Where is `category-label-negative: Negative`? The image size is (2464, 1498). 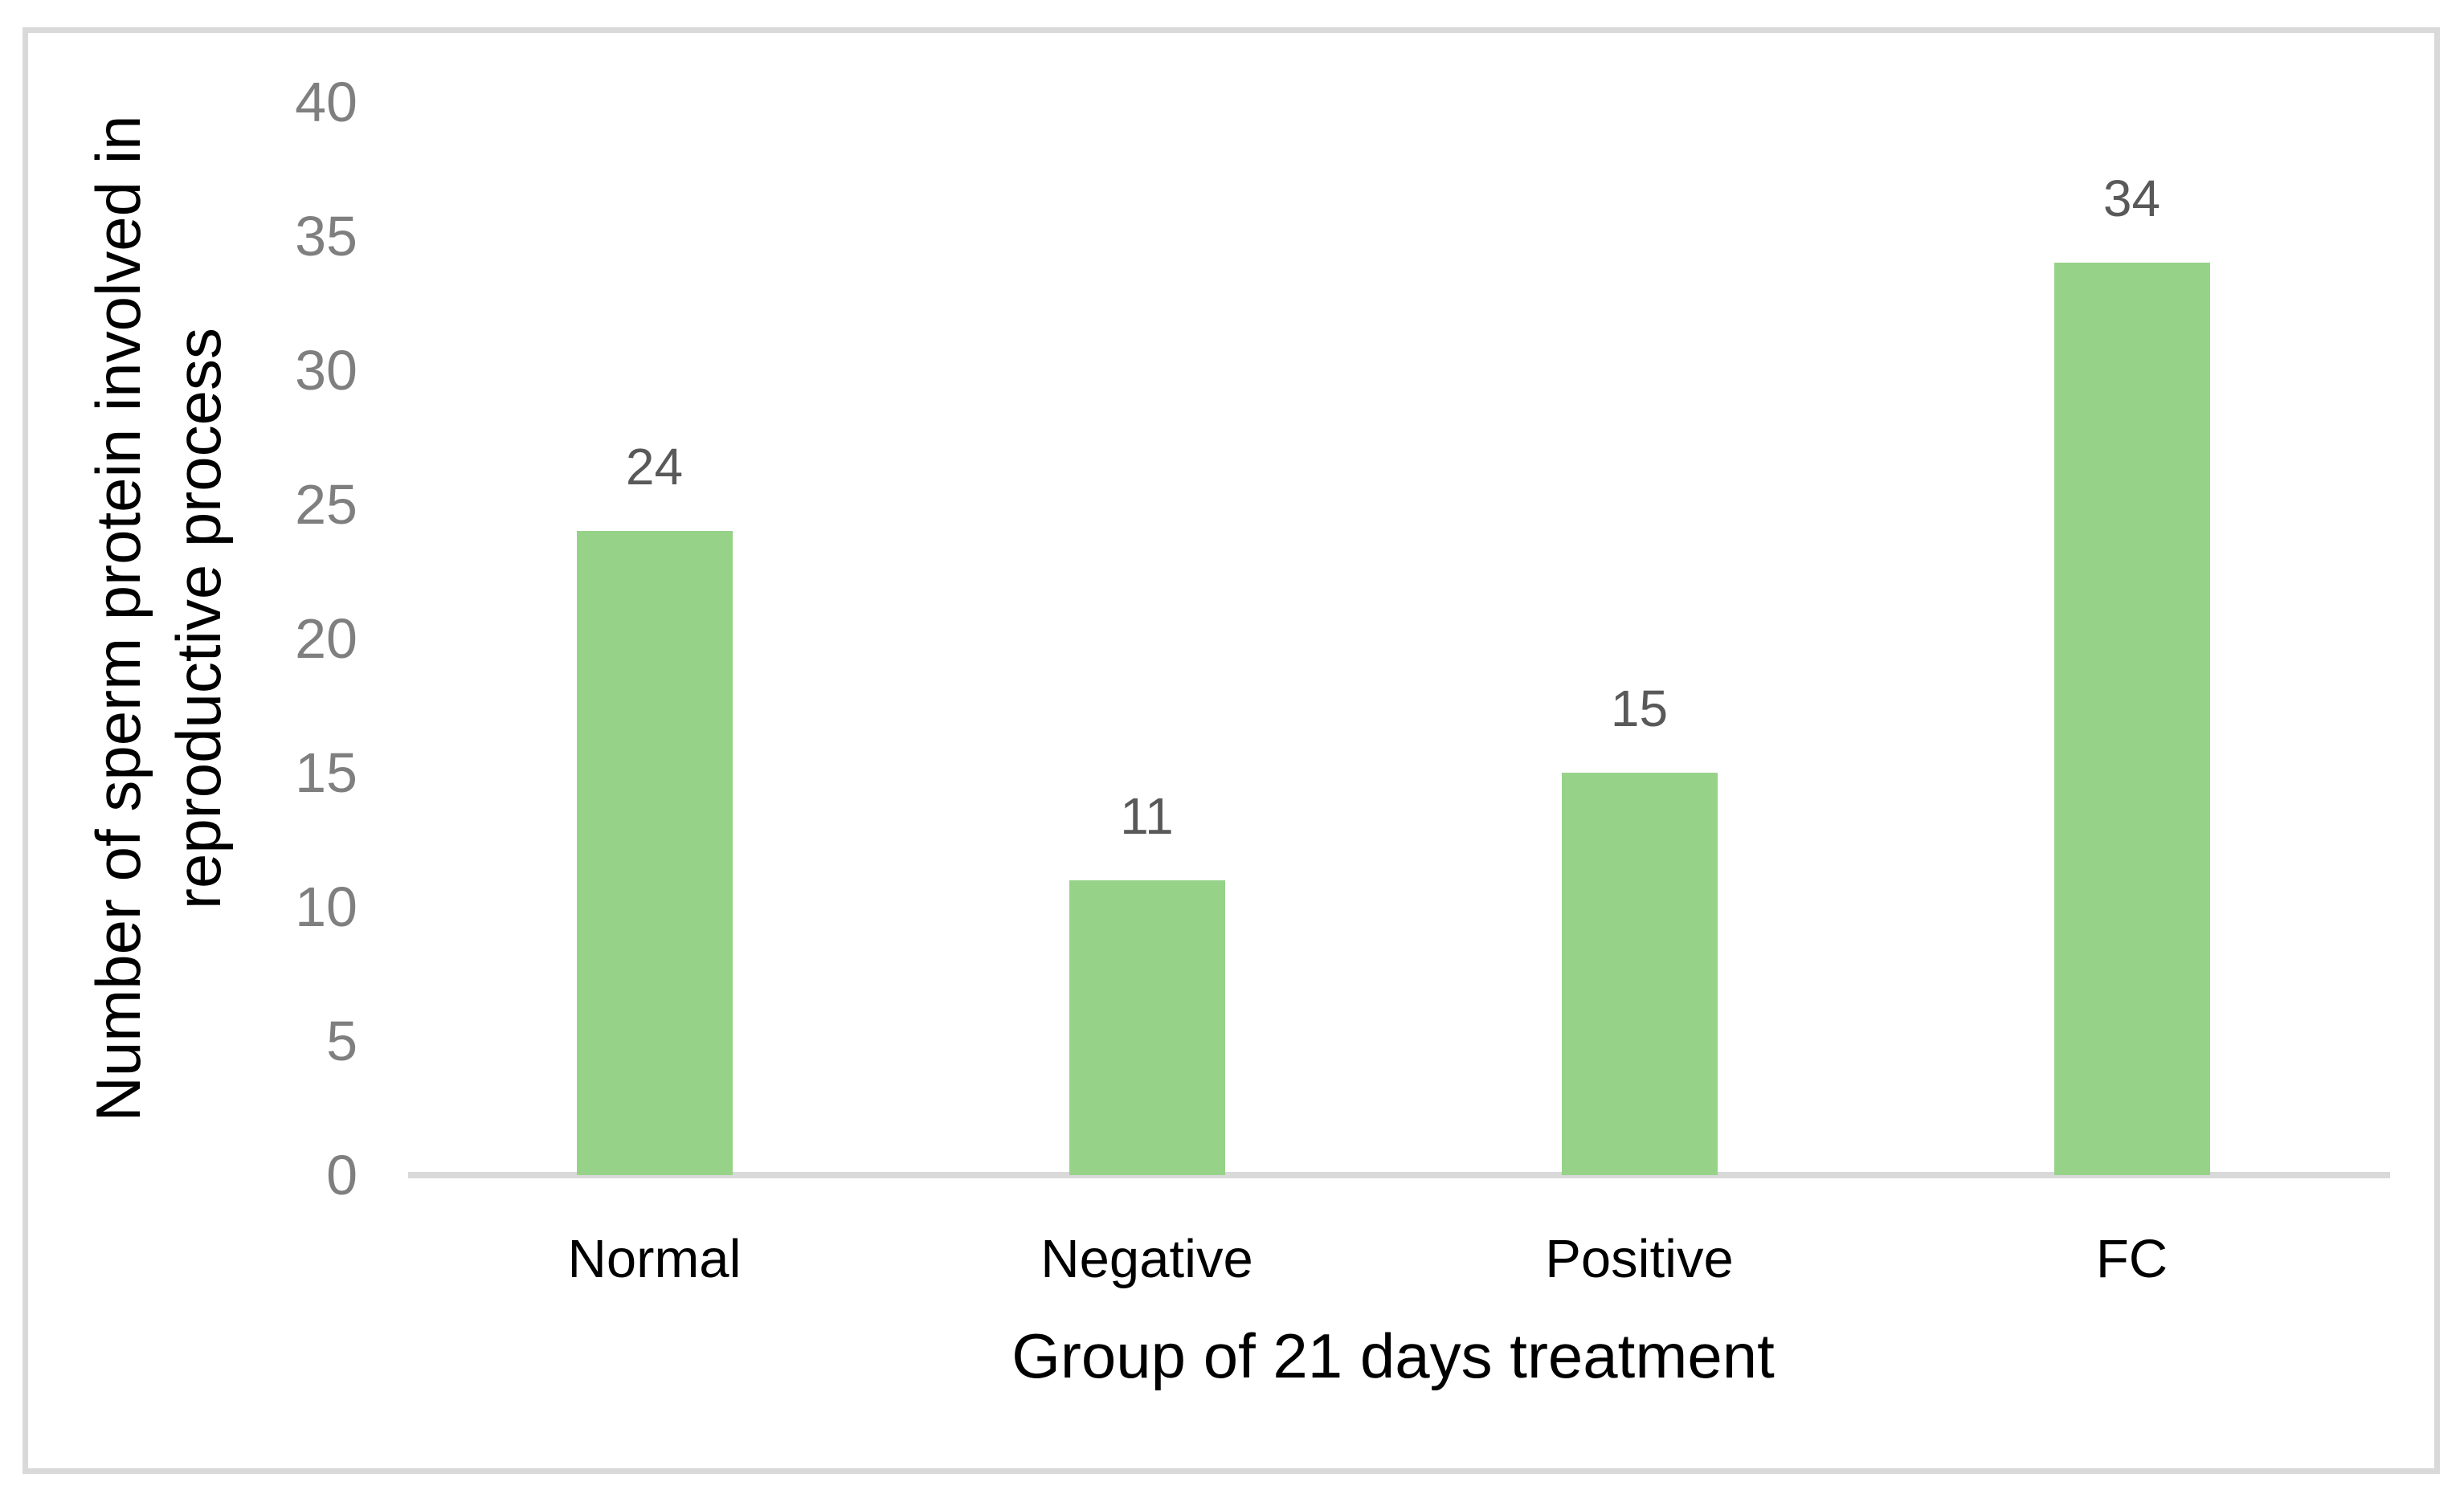
category-label-negative: Negative is located at coordinates (1147, 1259).